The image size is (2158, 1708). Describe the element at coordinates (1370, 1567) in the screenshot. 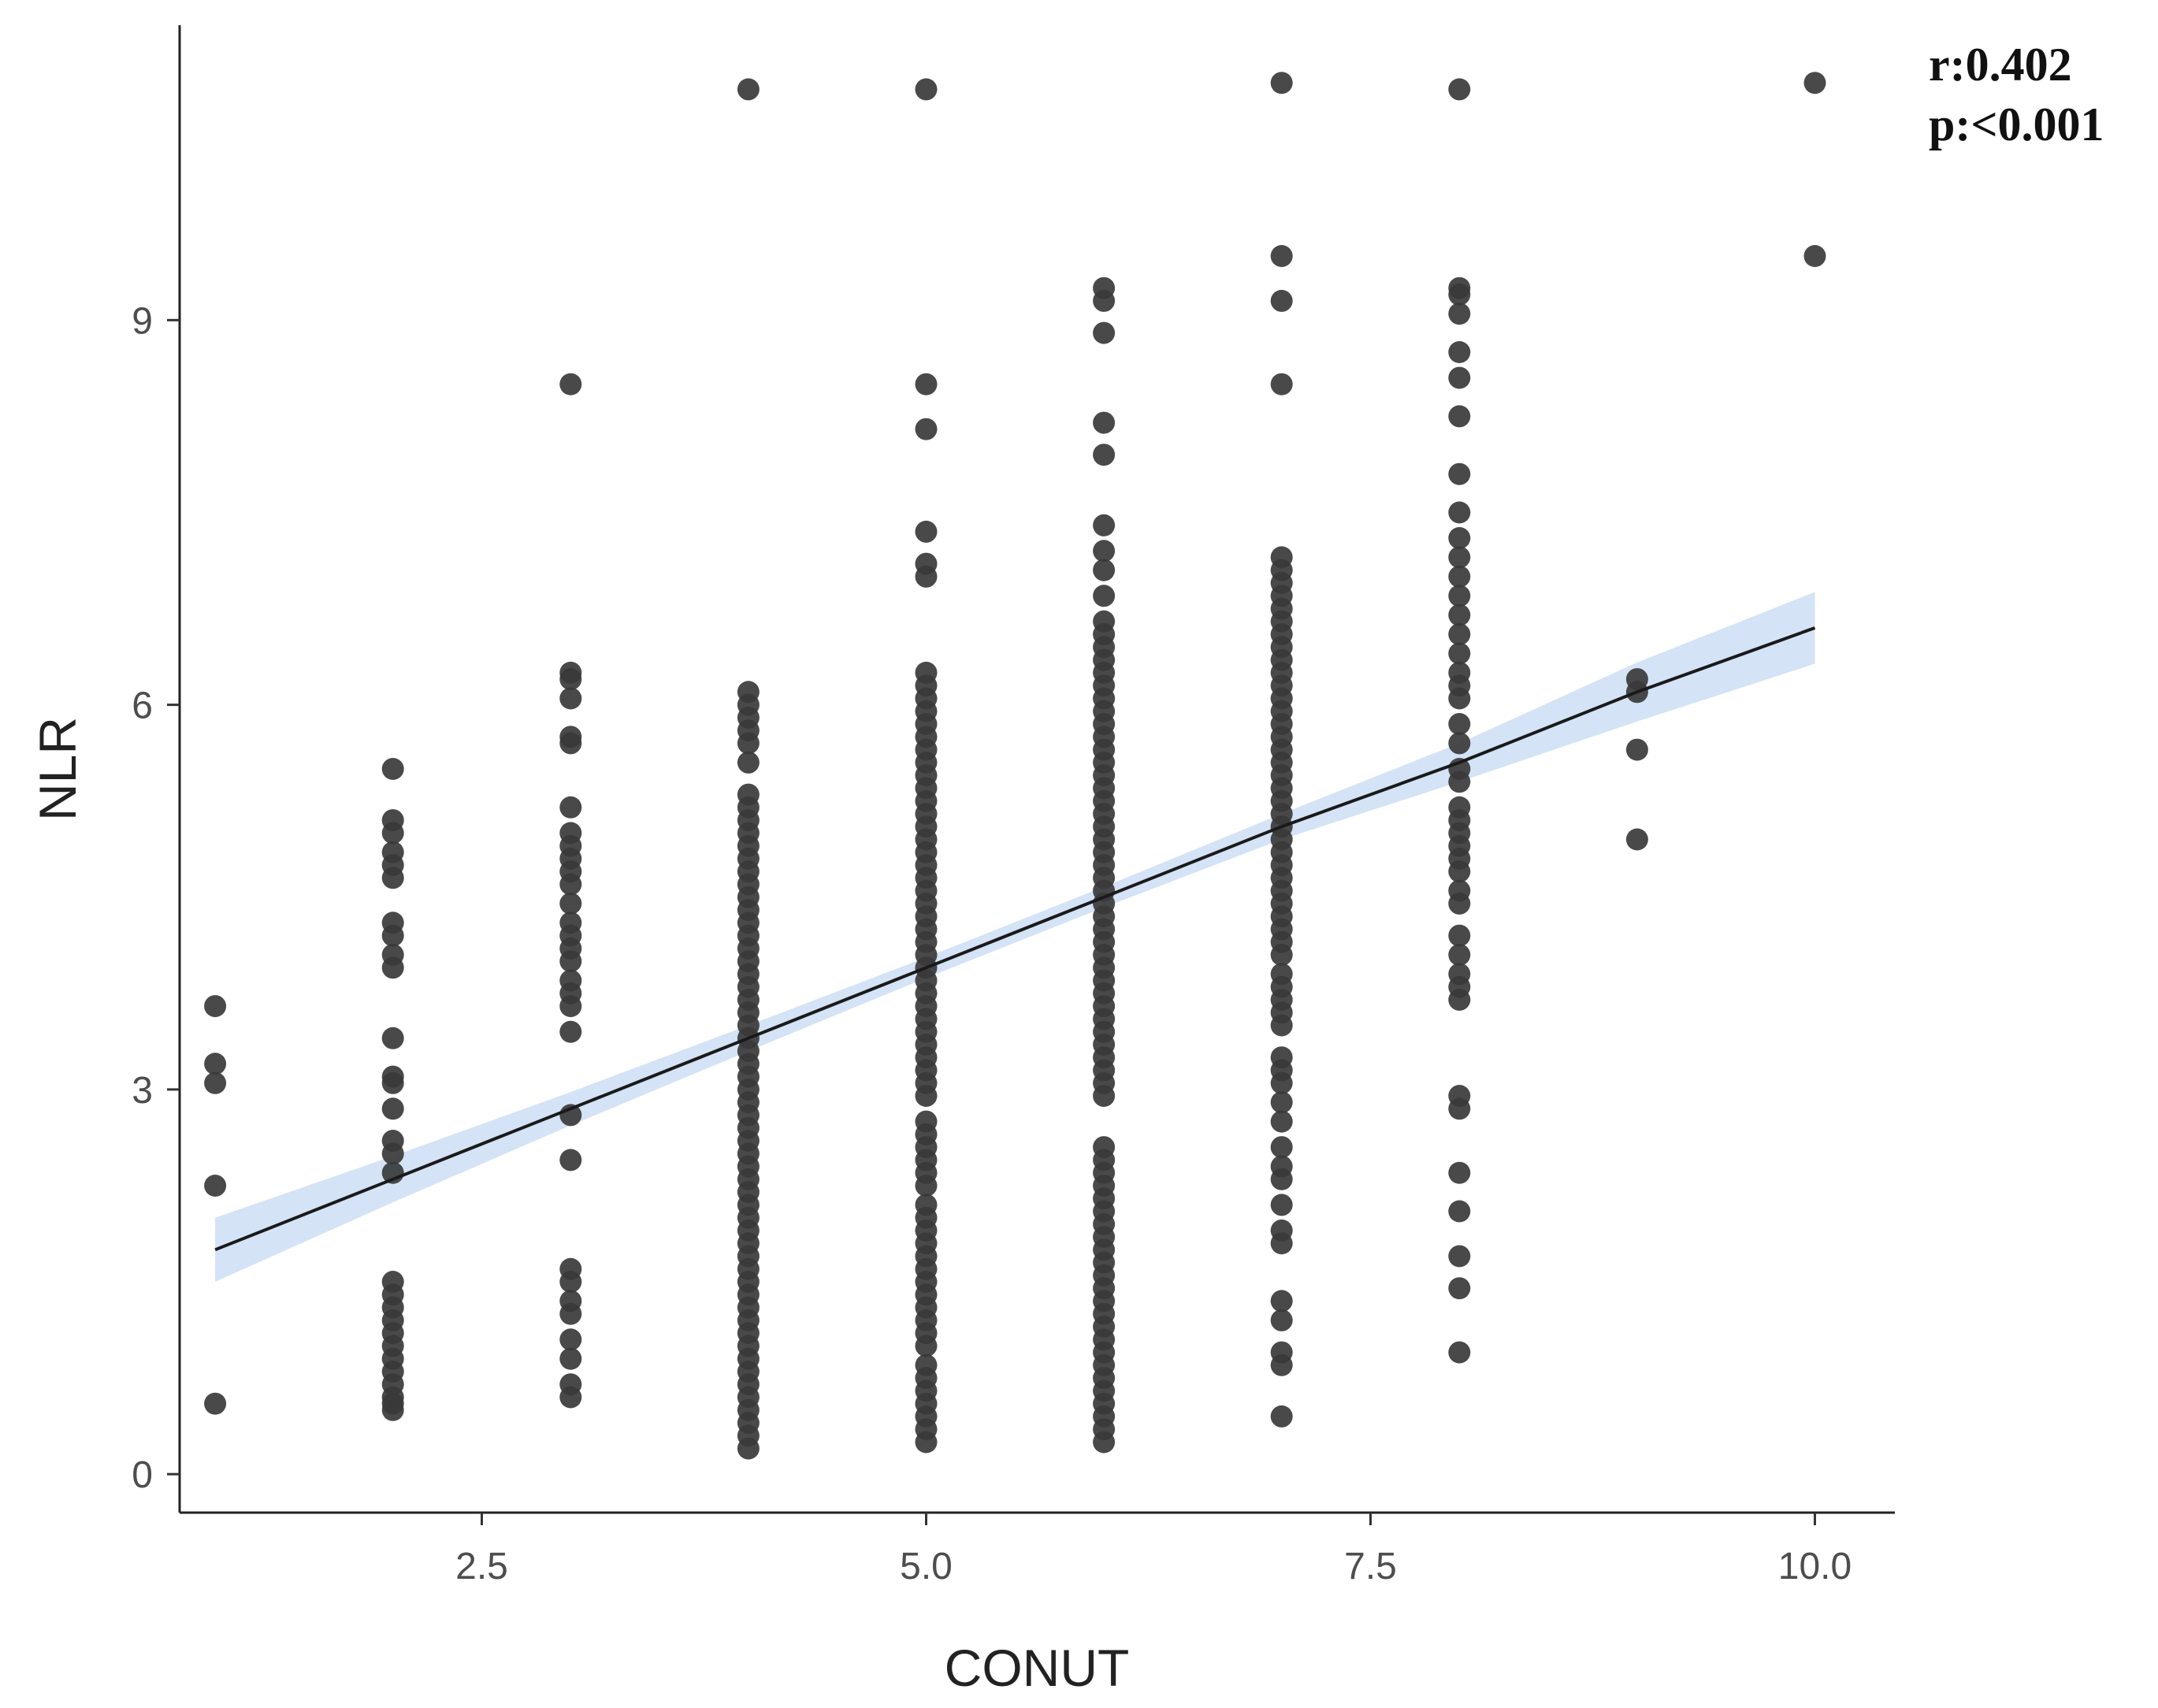

I see `x-tick-label: 7.5` at that location.